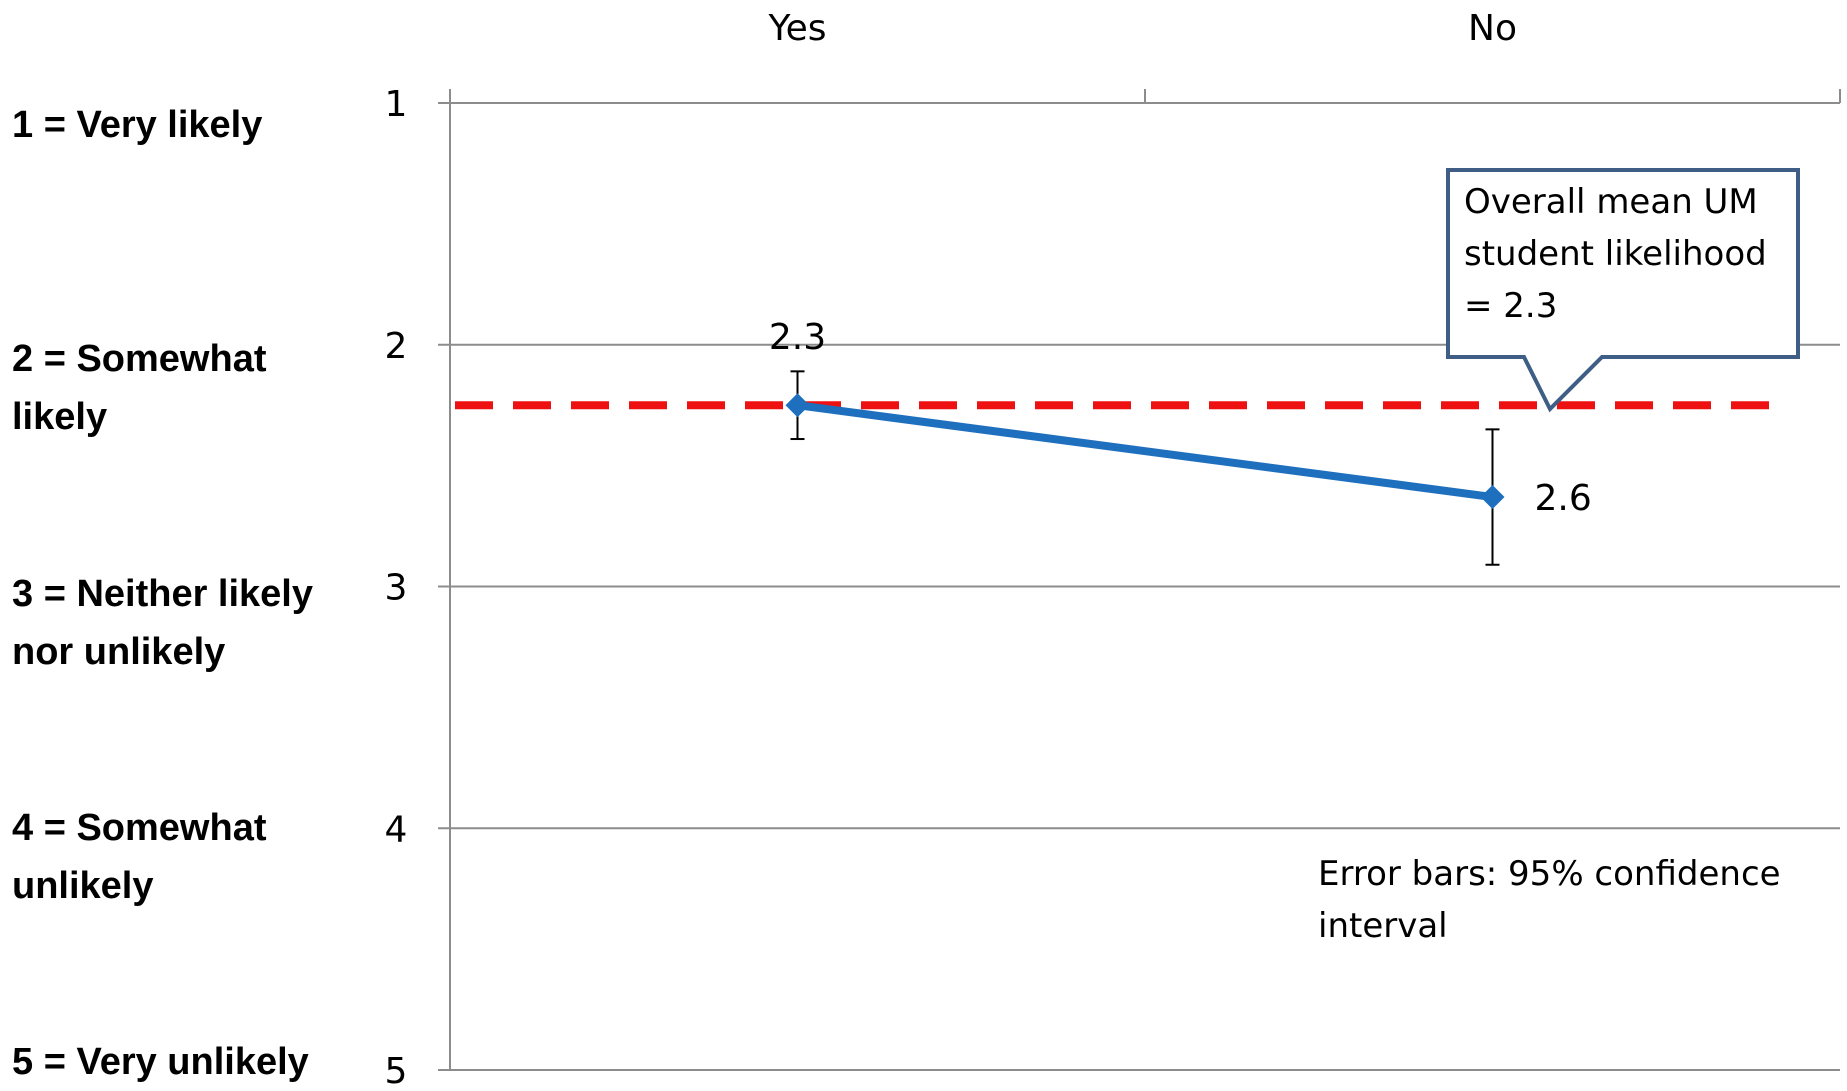 The image size is (1847, 1091). I want to click on y-tick-label-1: 1, so click(396, 104).